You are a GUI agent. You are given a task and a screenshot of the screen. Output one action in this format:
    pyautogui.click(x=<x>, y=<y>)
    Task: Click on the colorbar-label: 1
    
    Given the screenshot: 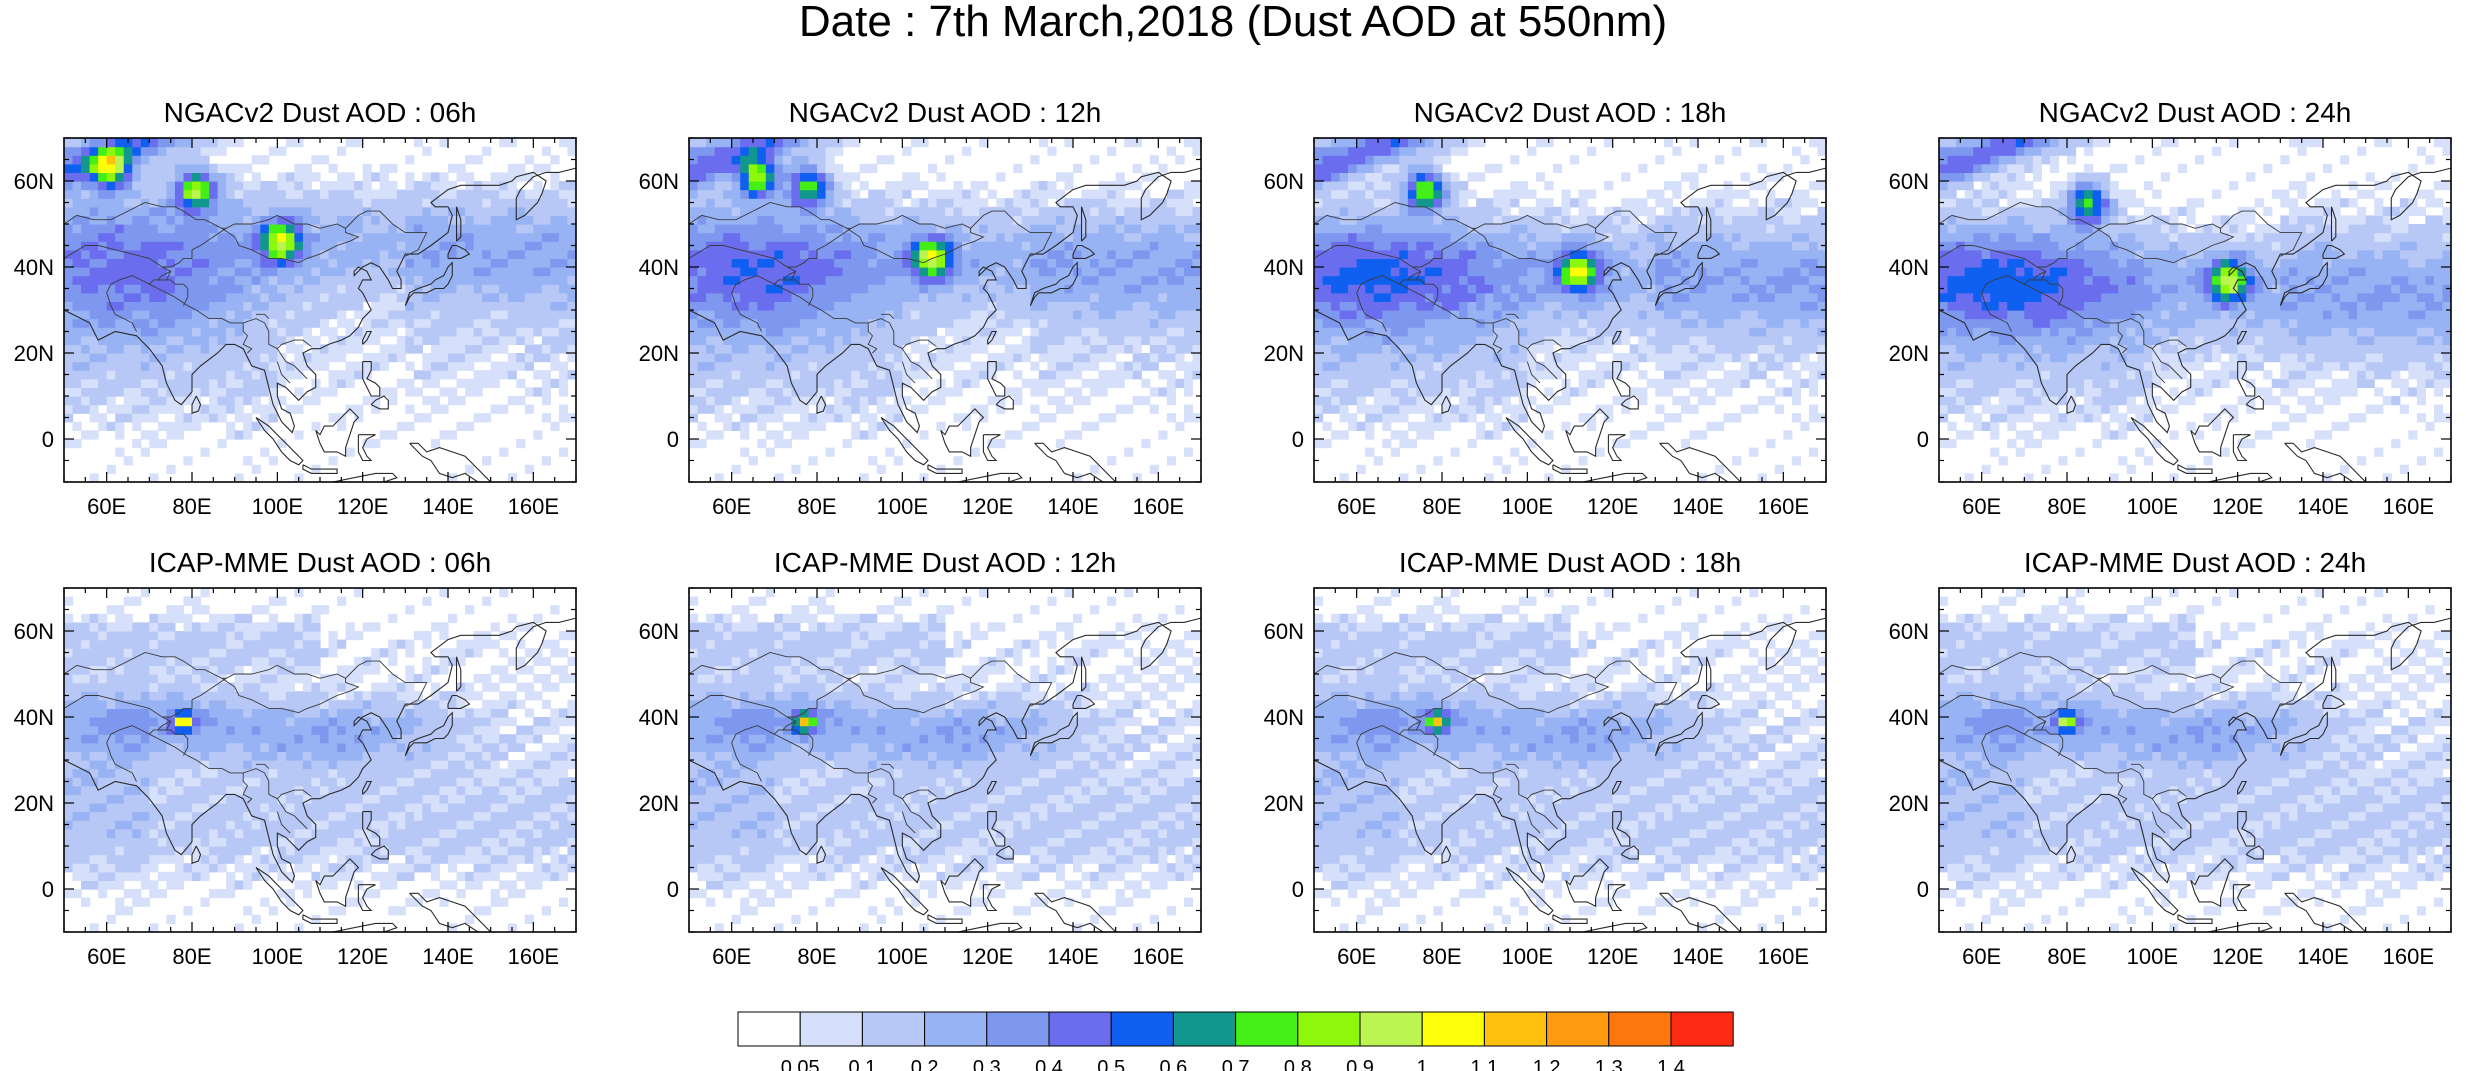 What is the action you would take?
    pyautogui.click(x=1422, y=1064)
    